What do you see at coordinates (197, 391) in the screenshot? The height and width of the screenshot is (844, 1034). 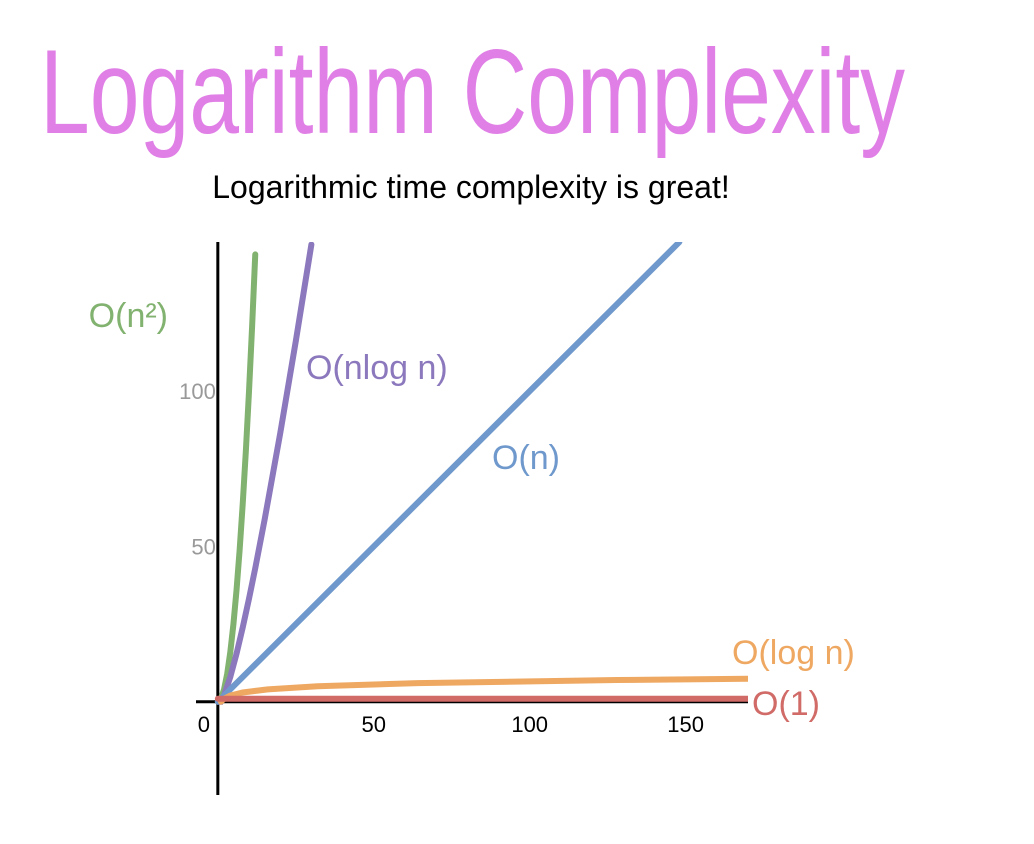 I see `y-tick-label: 100` at bounding box center [197, 391].